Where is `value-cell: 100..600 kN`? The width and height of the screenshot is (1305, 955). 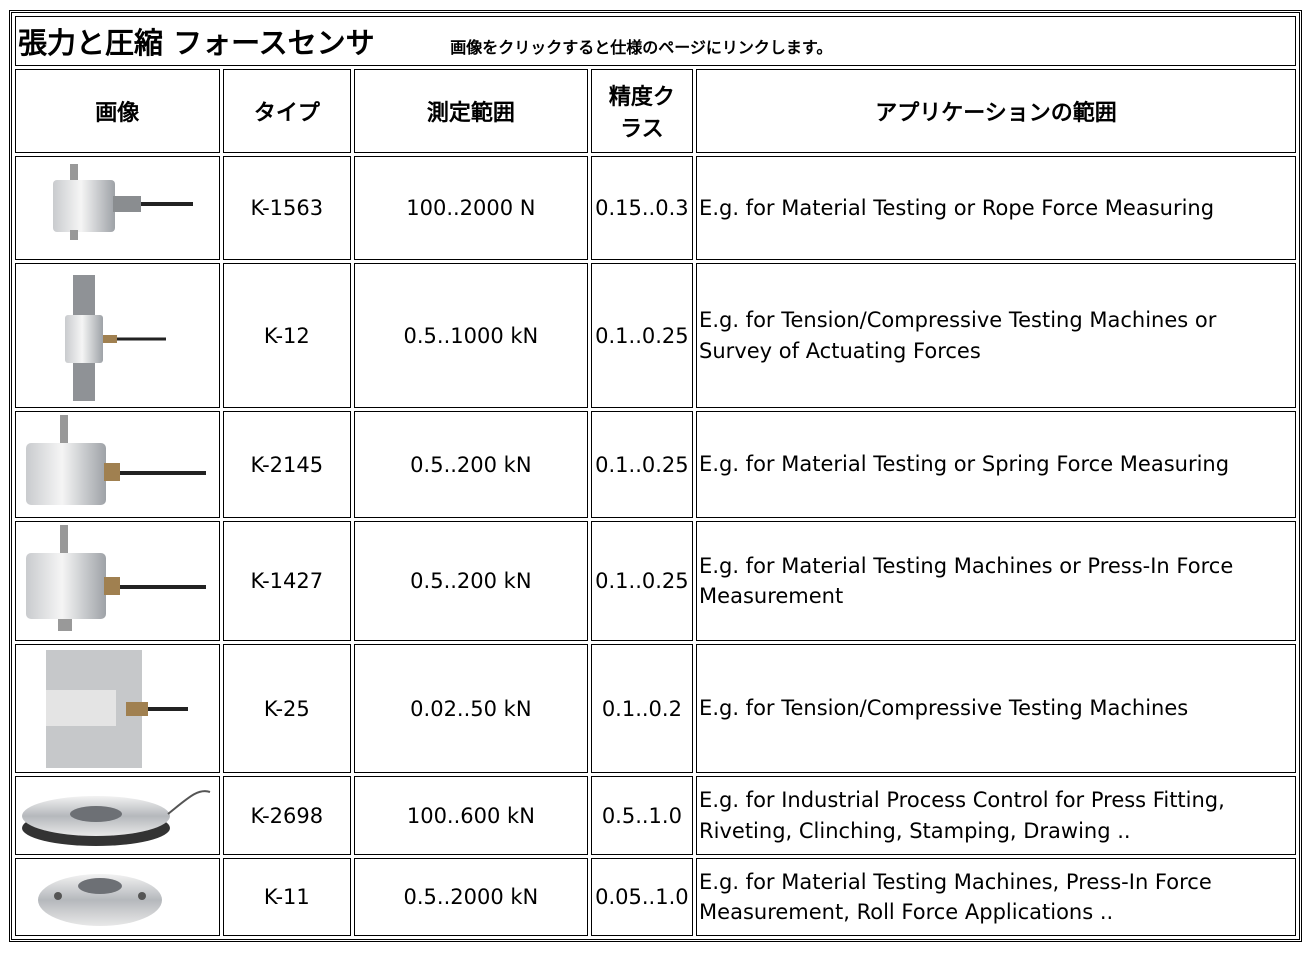 value-cell: 100..600 kN is located at coordinates (471, 815).